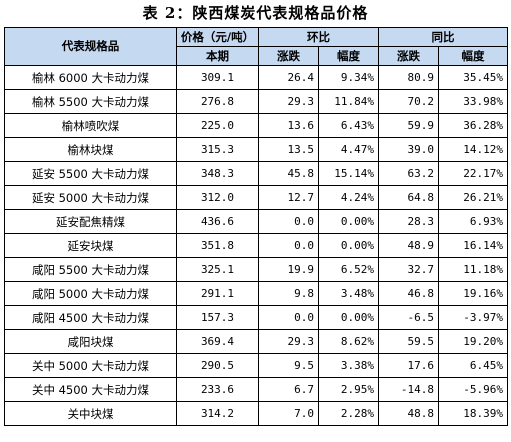  What do you see at coordinates (348, 389) in the screenshot?
I see `mom-pct-cell: 2.95%` at bounding box center [348, 389].